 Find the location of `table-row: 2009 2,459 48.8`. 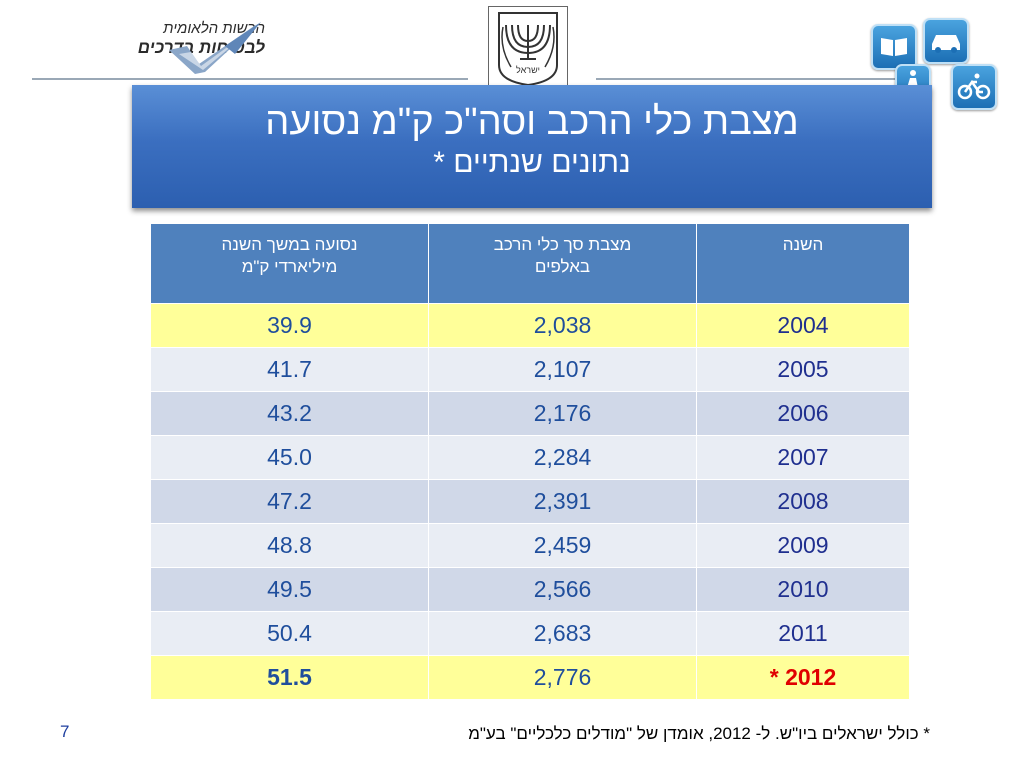

table-row: 2009 2,459 48.8 is located at coordinates (530, 545).